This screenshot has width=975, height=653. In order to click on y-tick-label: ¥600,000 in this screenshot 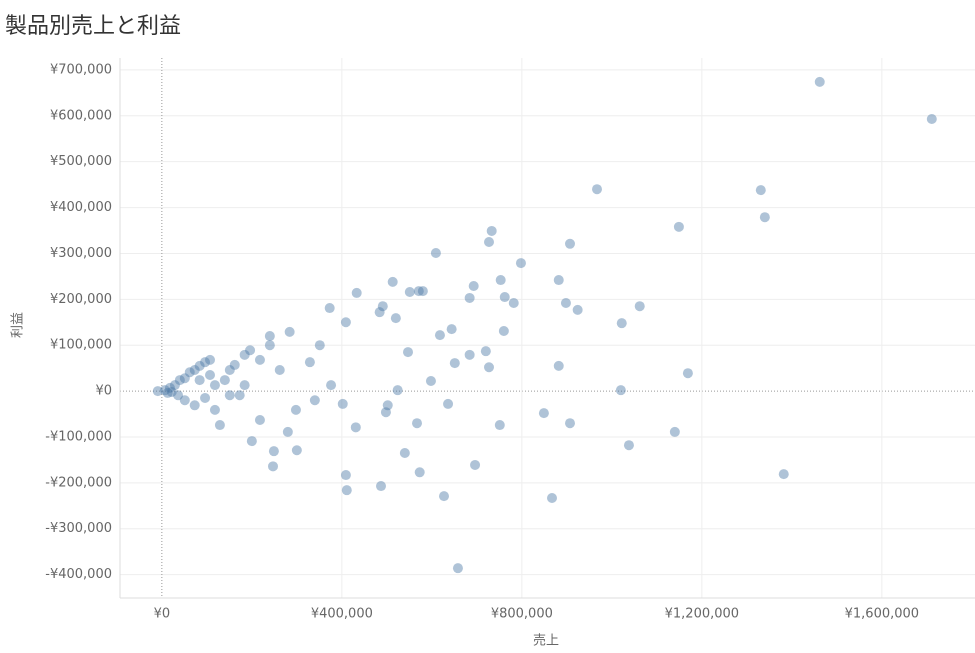, I will do `click(81, 115)`.